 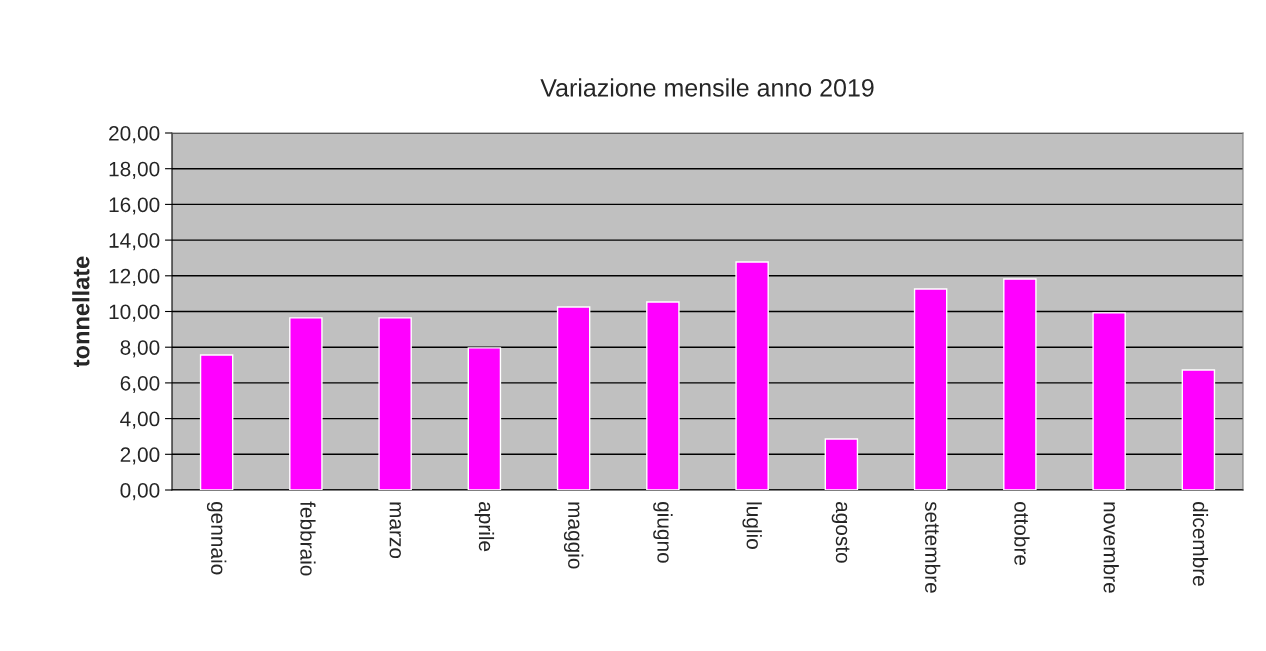 I want to click on x-tick-label: luglio, so click(x=752, y=525).